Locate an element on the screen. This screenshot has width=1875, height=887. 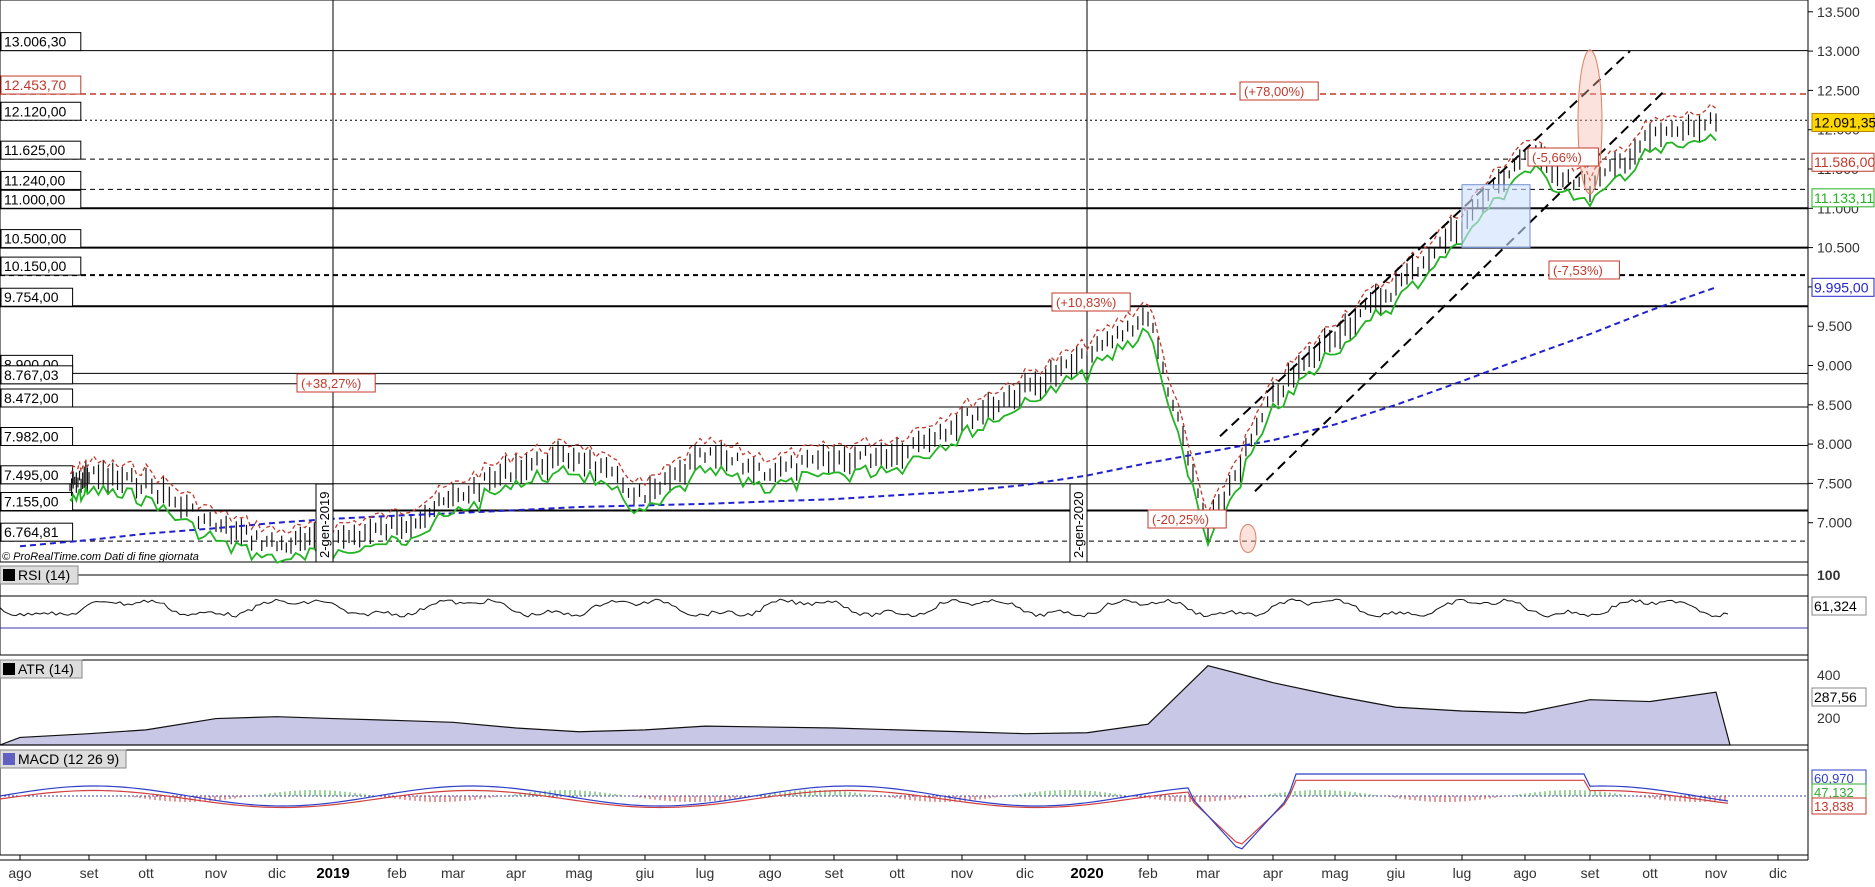
macd-legend-box is located at coordinates (63, 759).